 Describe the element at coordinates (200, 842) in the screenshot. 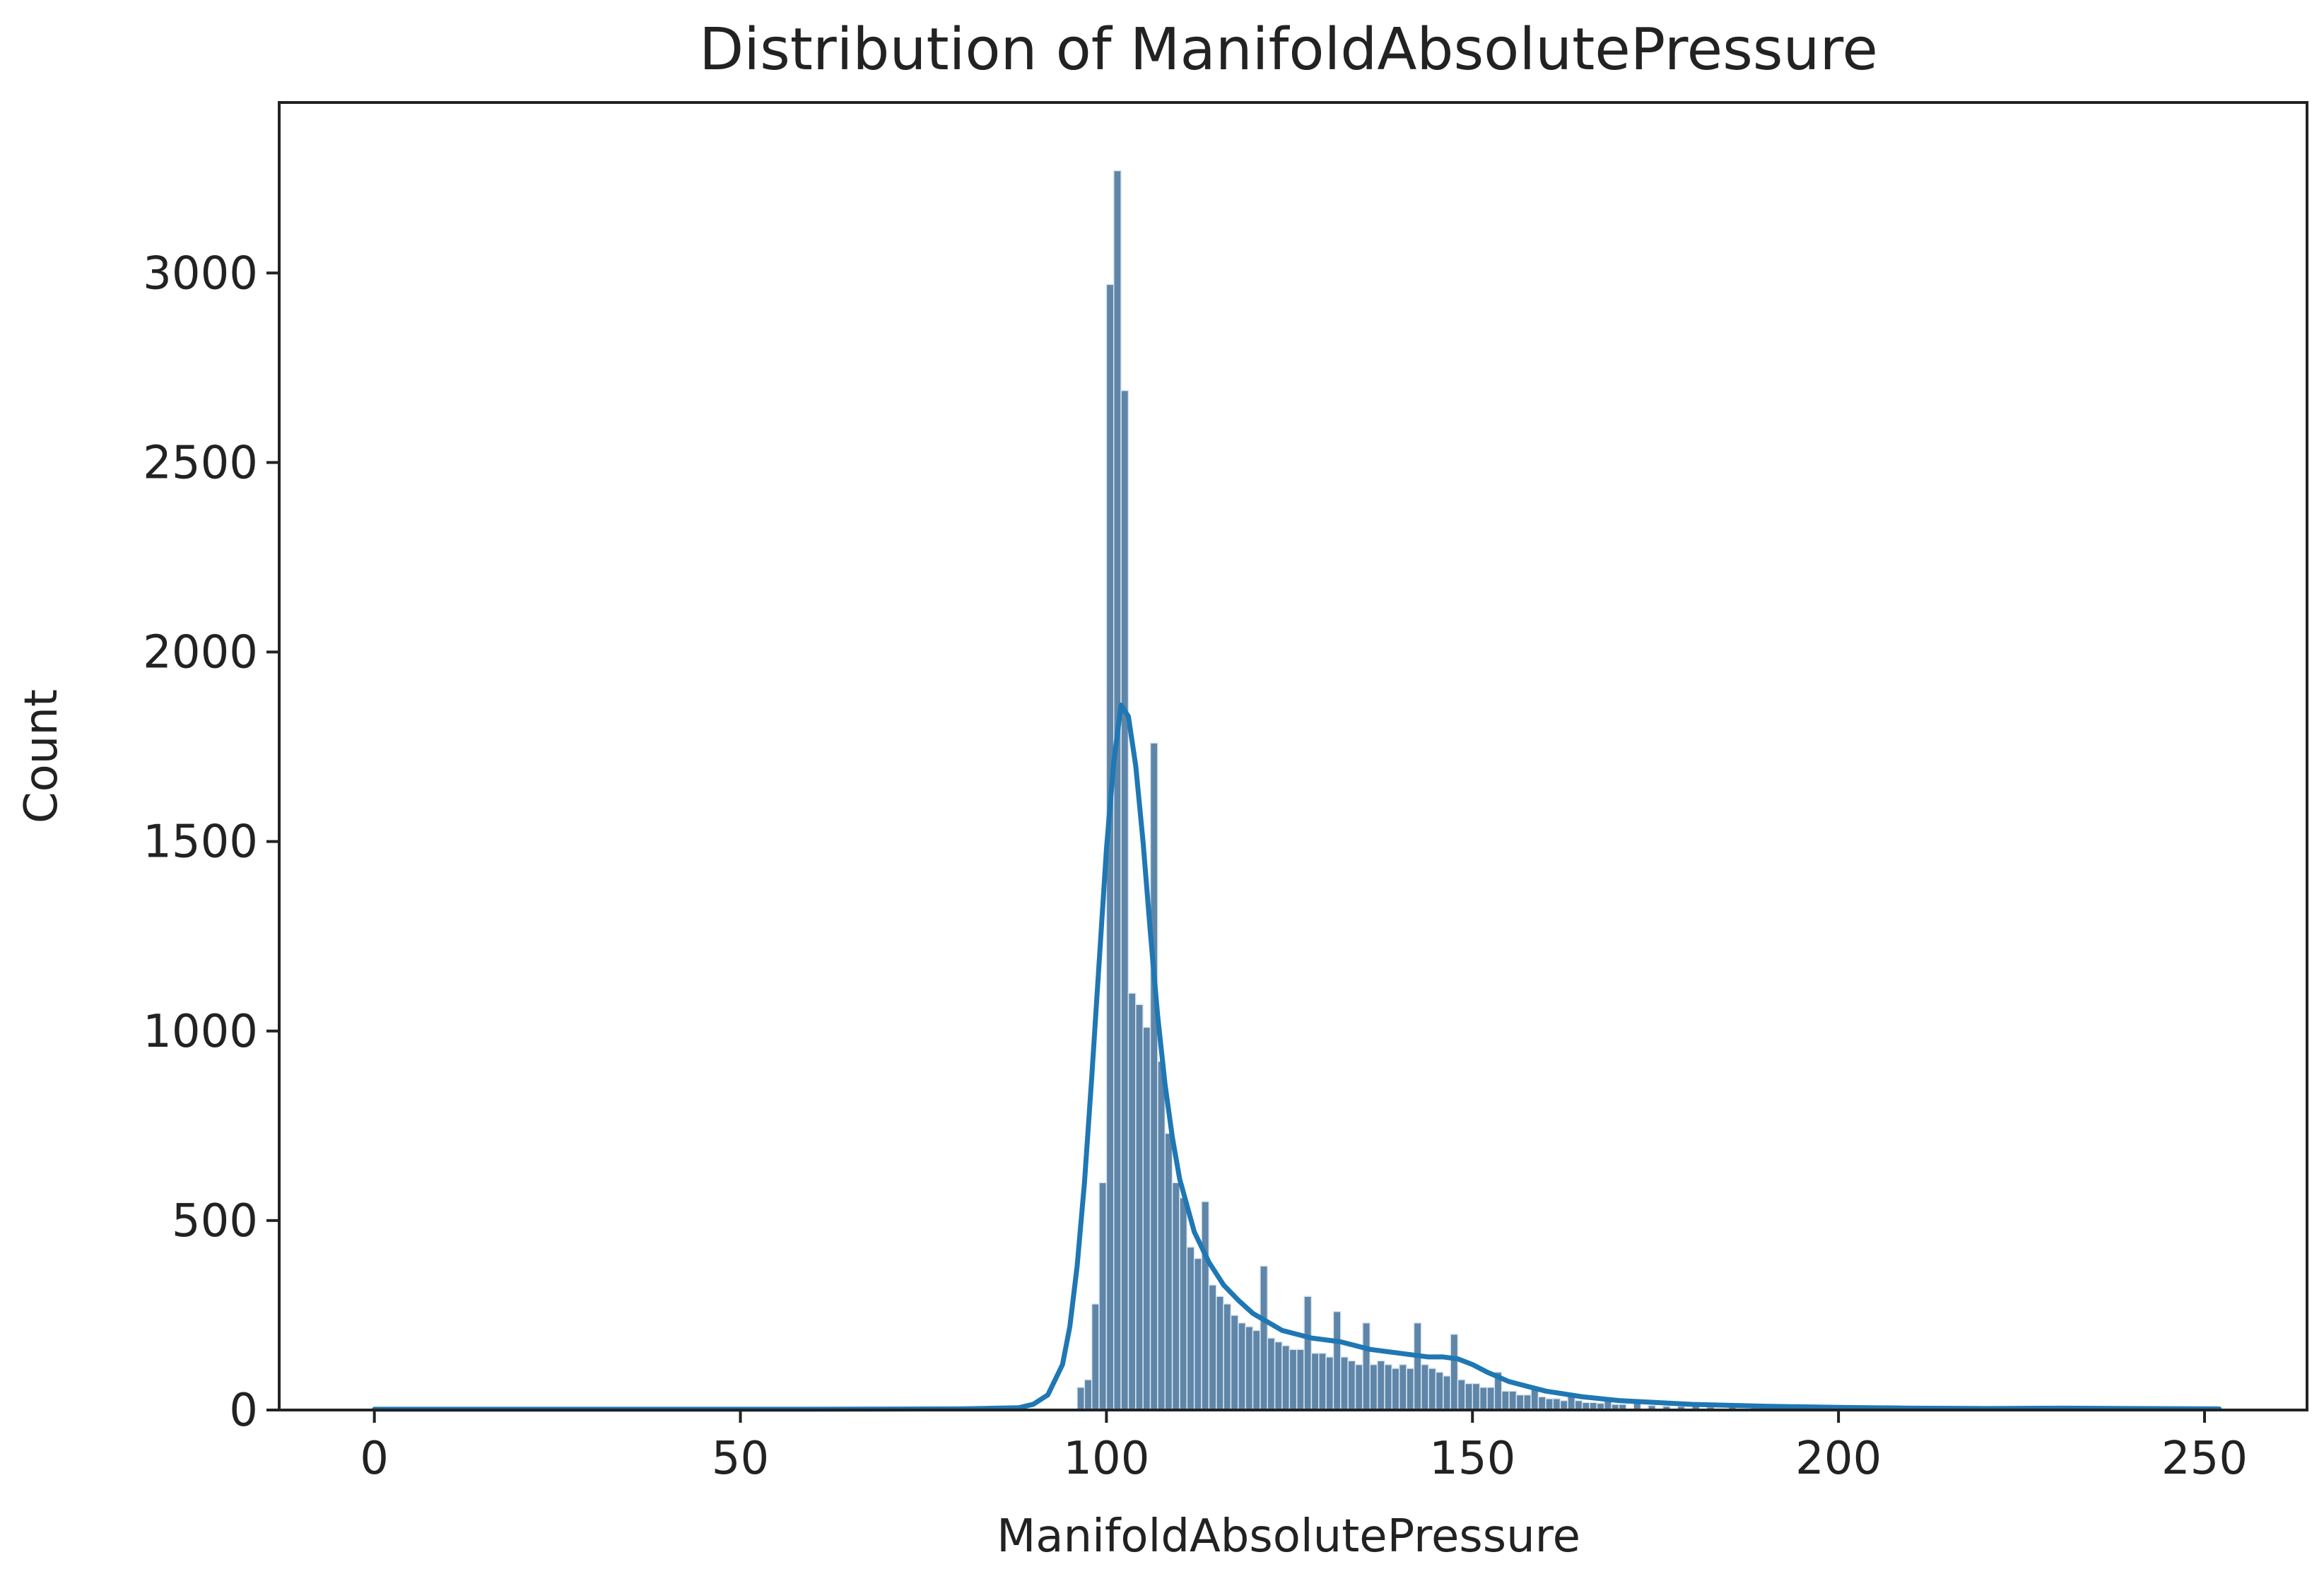

I see `y-tick-label: 1500` at that location.